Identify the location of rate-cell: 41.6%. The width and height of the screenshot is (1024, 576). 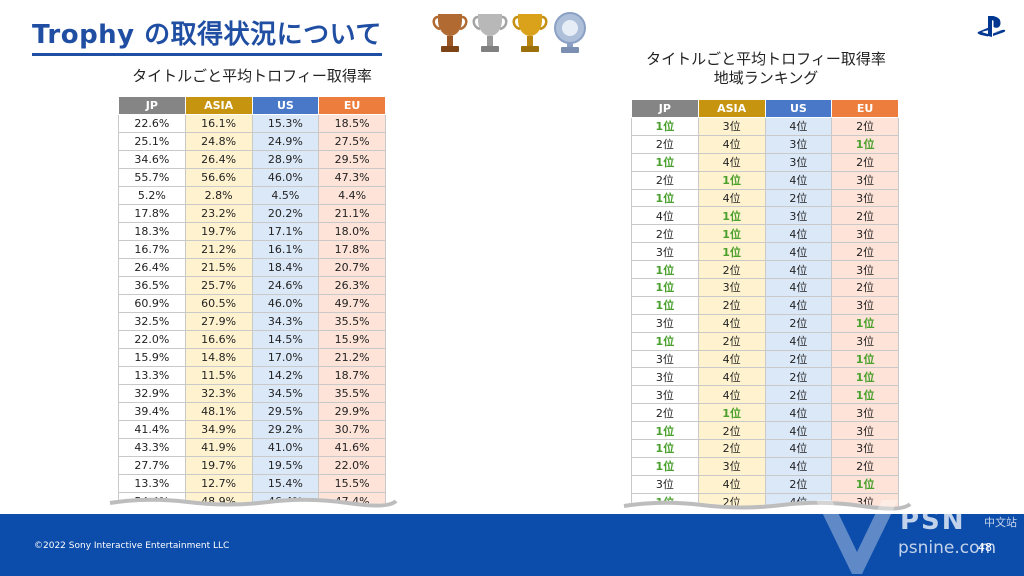
(352, 447).